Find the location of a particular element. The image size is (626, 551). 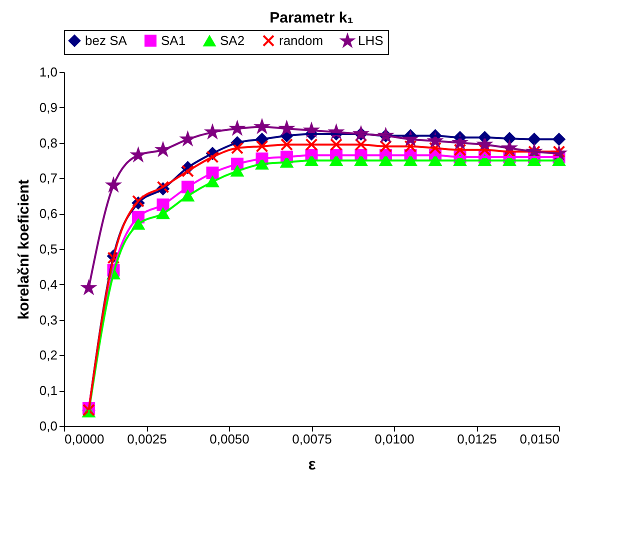

y-axis-title: korelační koeficient is located at coordinates (23, 249).